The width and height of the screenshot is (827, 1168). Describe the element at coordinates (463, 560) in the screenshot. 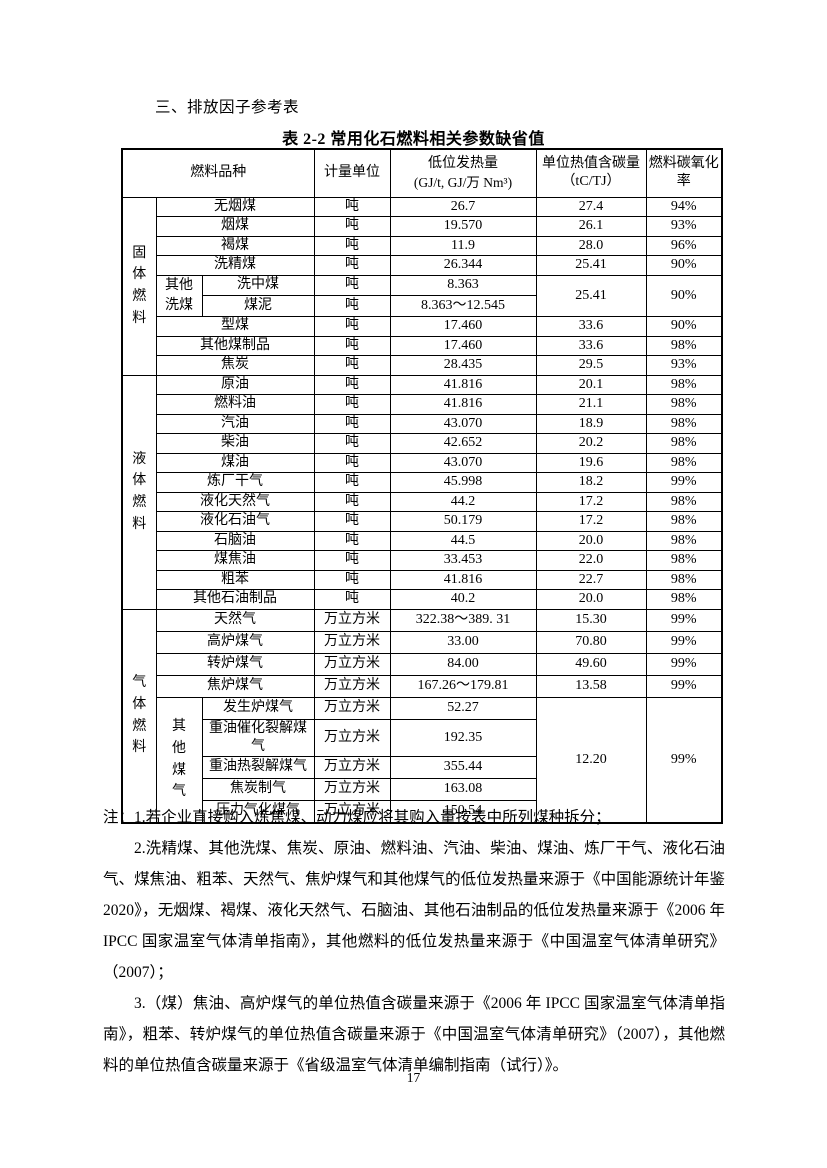

I see `ncv-cell: 33.453` at that location.